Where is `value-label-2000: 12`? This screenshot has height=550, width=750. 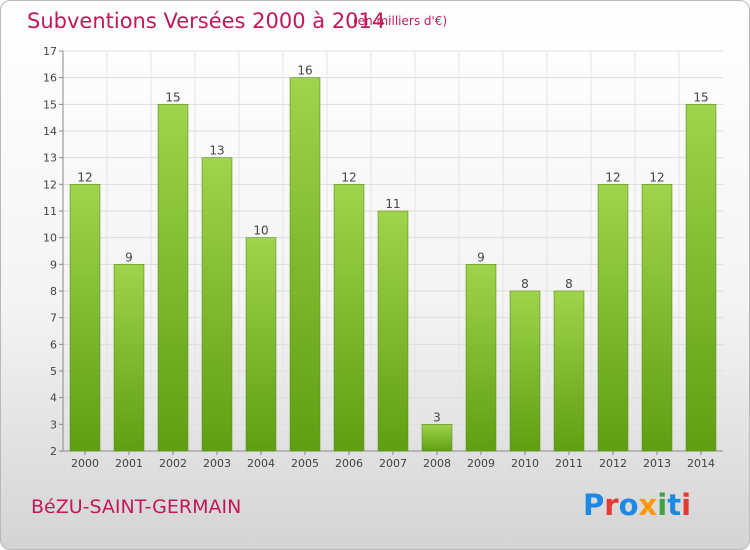 value-label-2000: 12 is located at coordinates (84, 177).